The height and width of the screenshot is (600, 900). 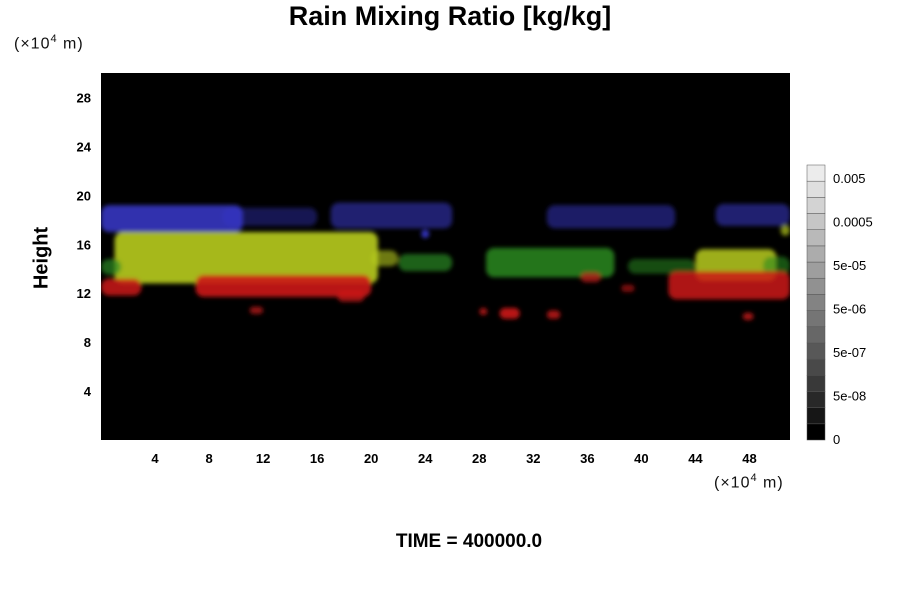 I want to click on x-tick-group: 4 8 12 16 20 24 28 32 36 40 44 48, so click(x=453, y=458).